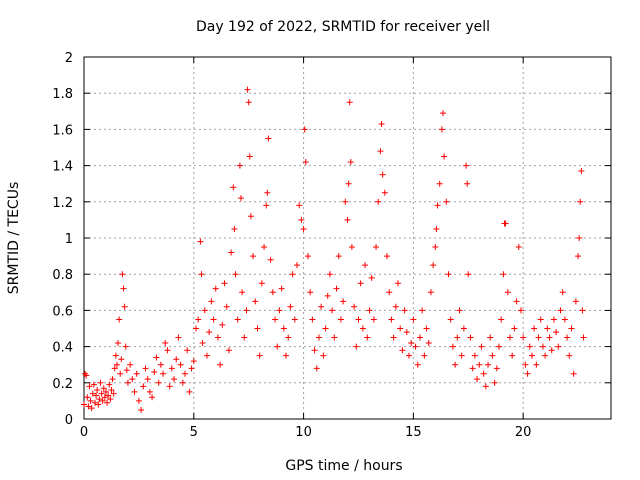 The width and height of the screenshot is (640, 480). What do you see at coordinates (523, 432) in the screenshot?
I see `x-tick-label: 20` at bounding box center [523, 432].